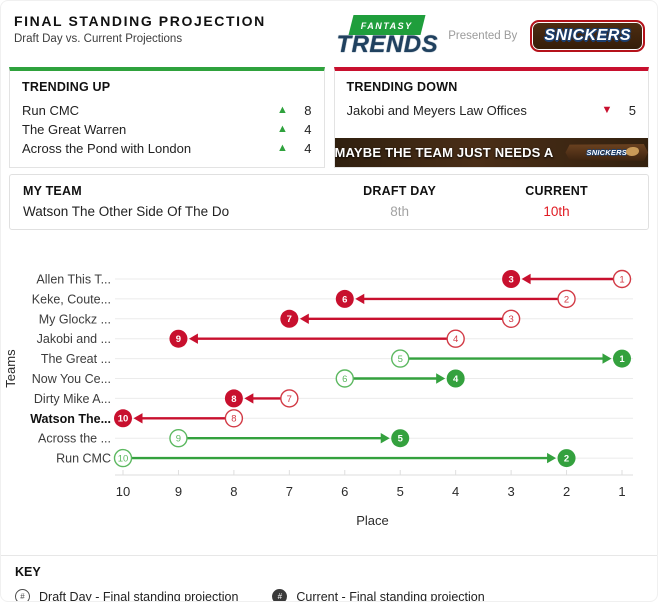 The image size is (658, 602). I want to click on draft-marker-value: 2, so click(566, 299).